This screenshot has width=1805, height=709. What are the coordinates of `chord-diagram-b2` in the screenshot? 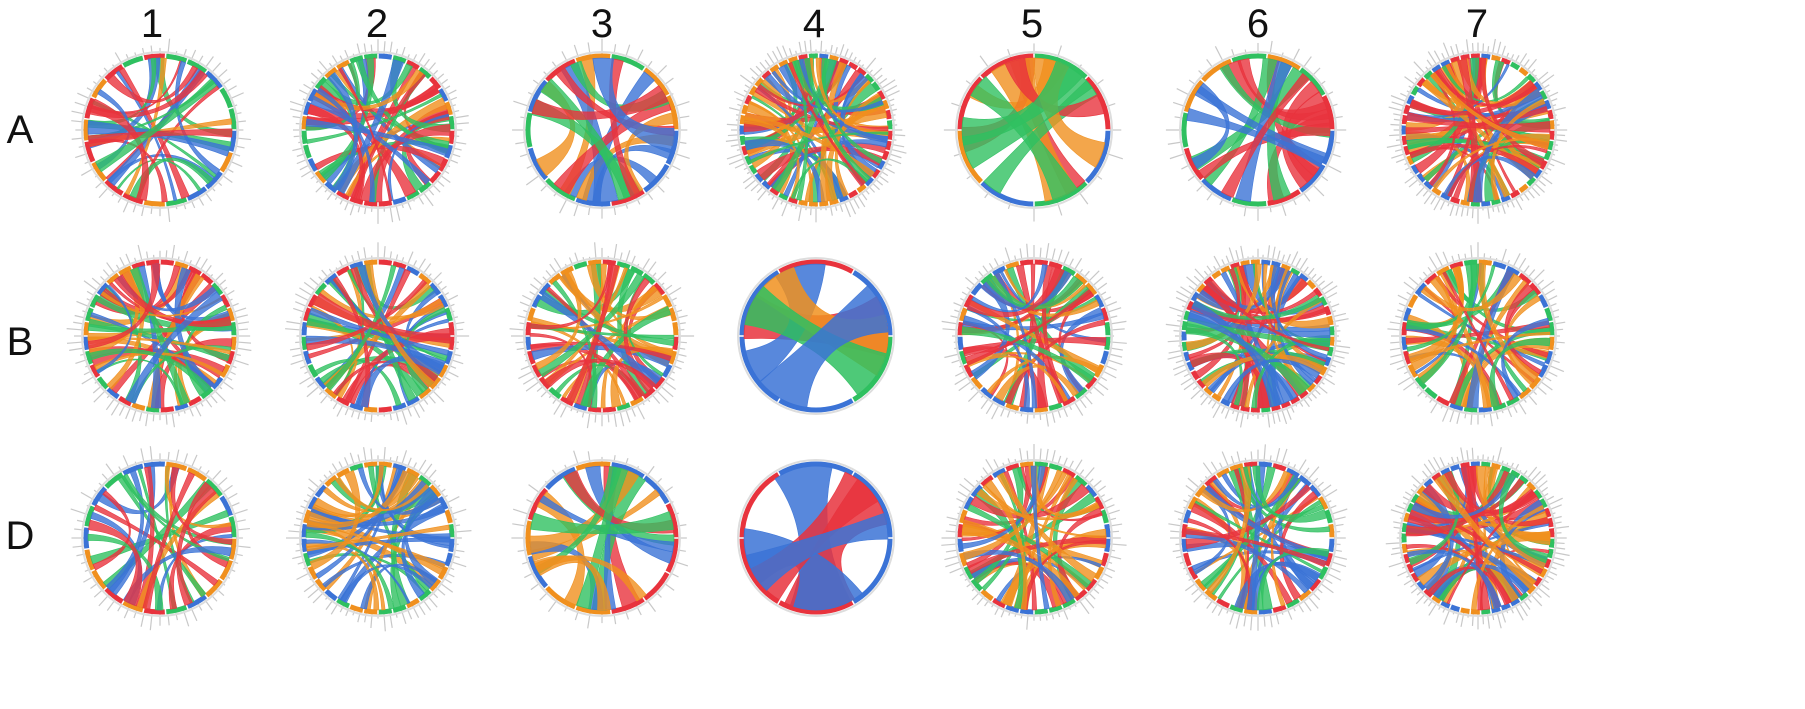 It's located at (377, 333).